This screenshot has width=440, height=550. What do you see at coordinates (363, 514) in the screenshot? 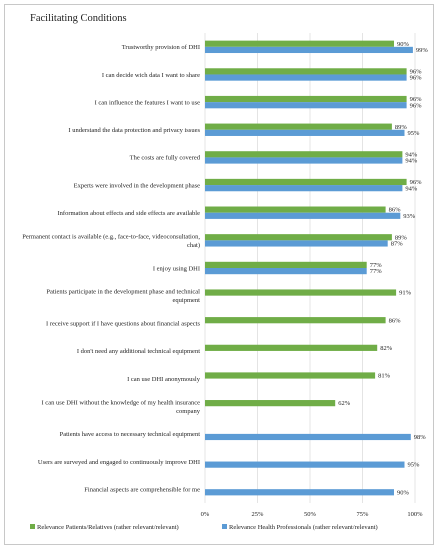
I see `x-tick-label: 75%` at bounding box center [363, 514].